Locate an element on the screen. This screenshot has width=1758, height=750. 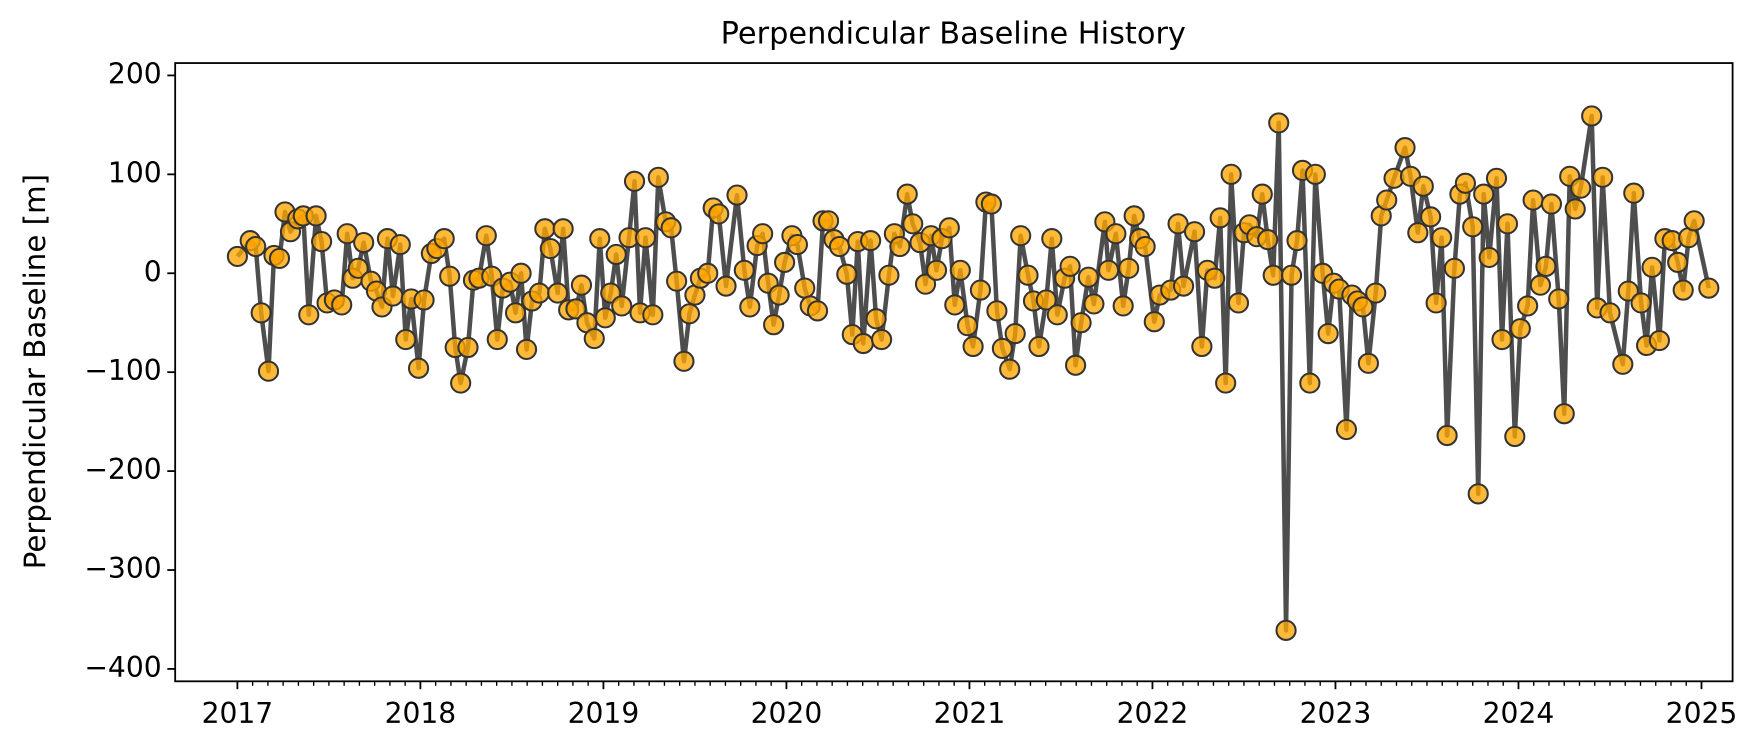
x-tick-label: 2022 is located at coordinates (1153, 713).